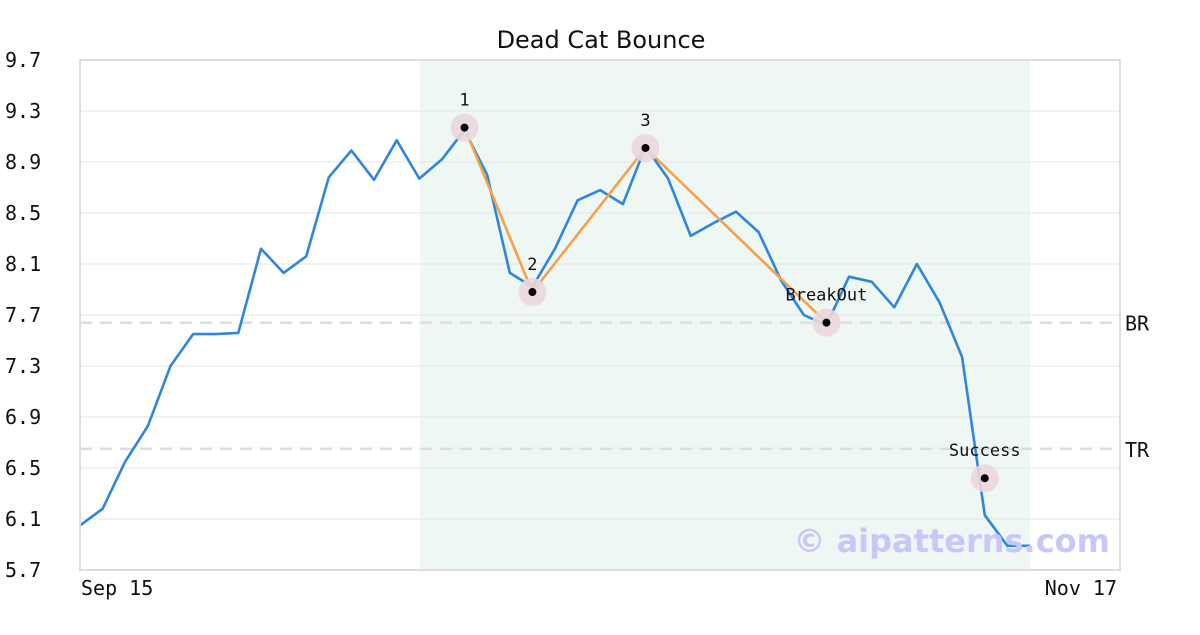 The width and height of the screenshot is (1200, 635). What do you see at coordinates (23, 519) in the screenshot?
I see `y-tick-label: 6.1` at bounding box center [23, 519].